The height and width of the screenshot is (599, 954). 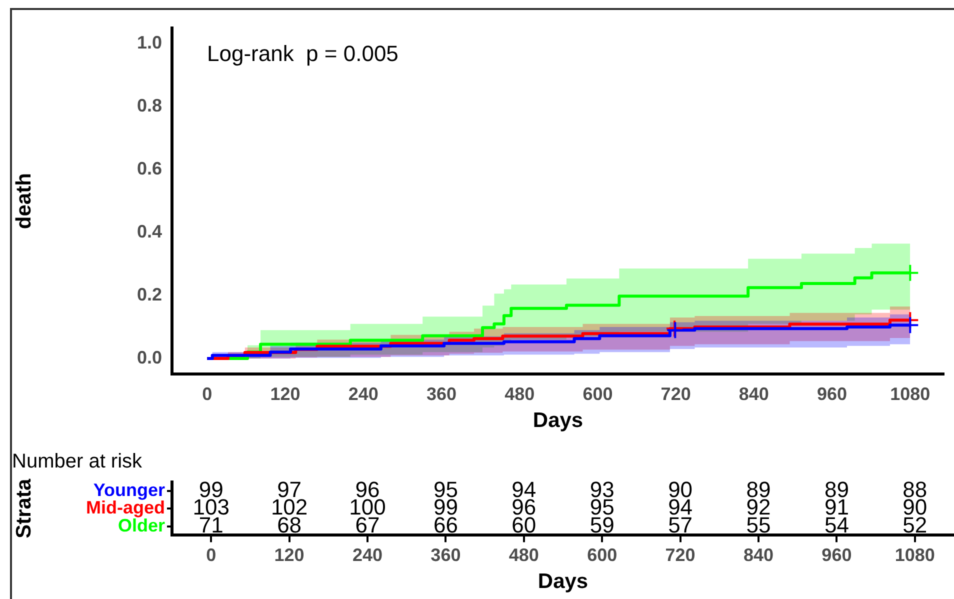 What do you see at coordinates (149, 232) in the screenshot?
I see `y-tick-label: 0.4` at bounding box center [149, 232].